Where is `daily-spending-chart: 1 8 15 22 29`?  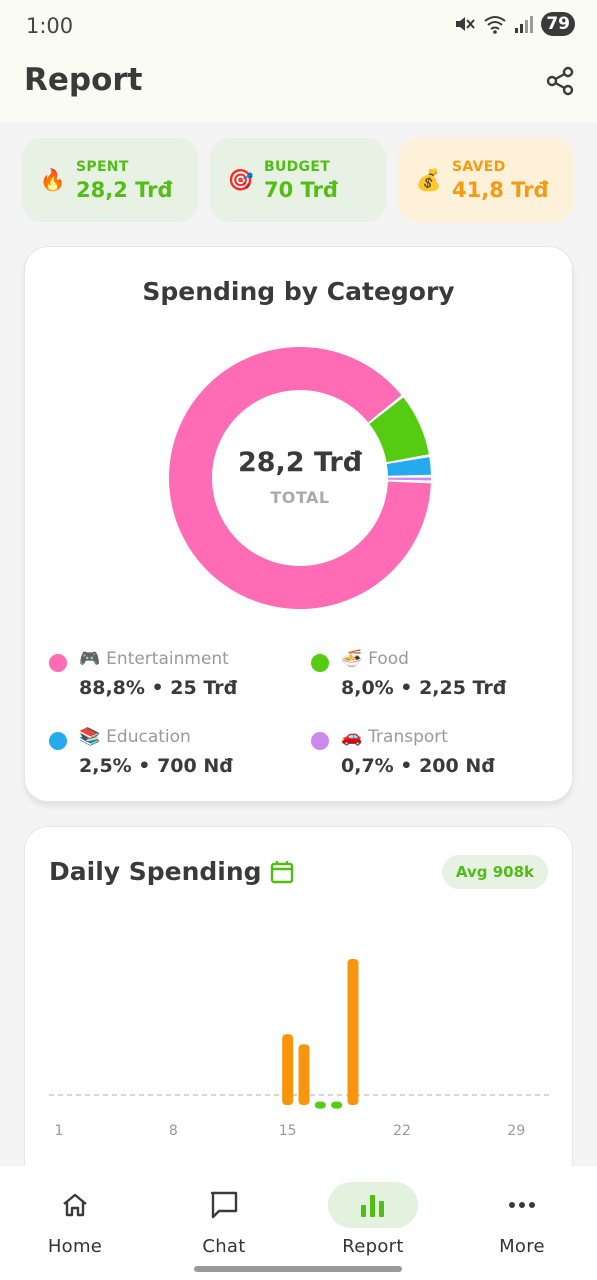 daily-spending-chart: 1 8 15 22 29 is located at coordinates (299, 1049).